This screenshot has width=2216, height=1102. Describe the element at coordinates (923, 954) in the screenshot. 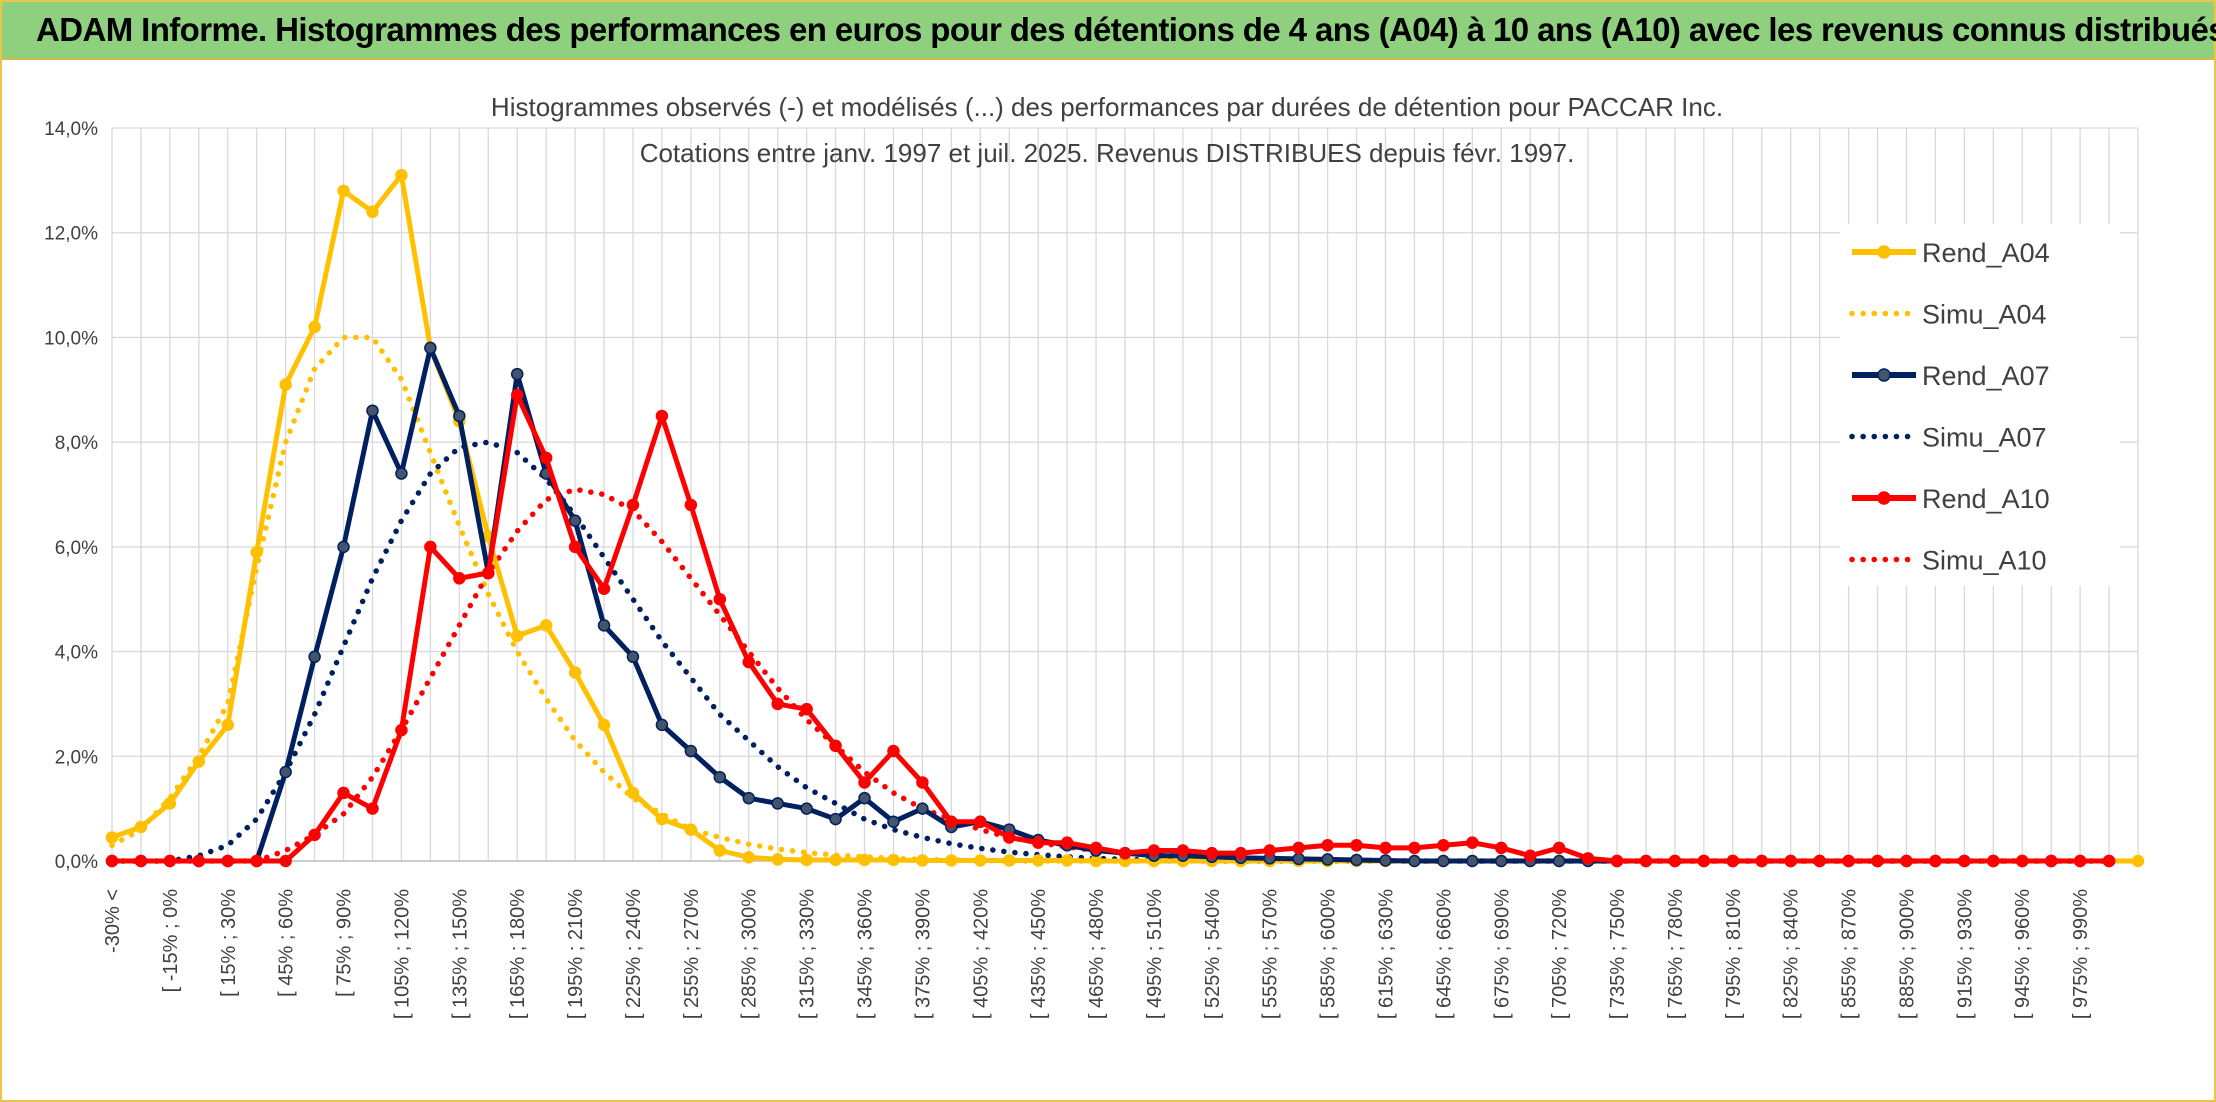

I see `x-tick-label: [ 375% ; 390%` at that location.